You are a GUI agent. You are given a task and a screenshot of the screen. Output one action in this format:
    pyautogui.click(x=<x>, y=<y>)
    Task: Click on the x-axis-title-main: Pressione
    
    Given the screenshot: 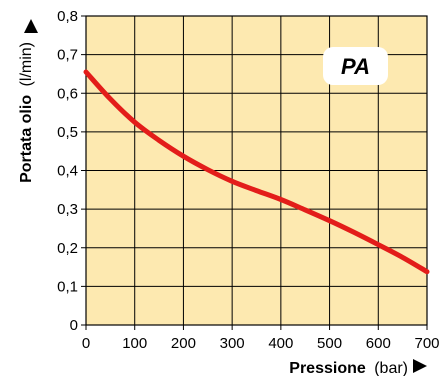 What is the action you would take?
    pyautogui.click(x=327, y=368)
    